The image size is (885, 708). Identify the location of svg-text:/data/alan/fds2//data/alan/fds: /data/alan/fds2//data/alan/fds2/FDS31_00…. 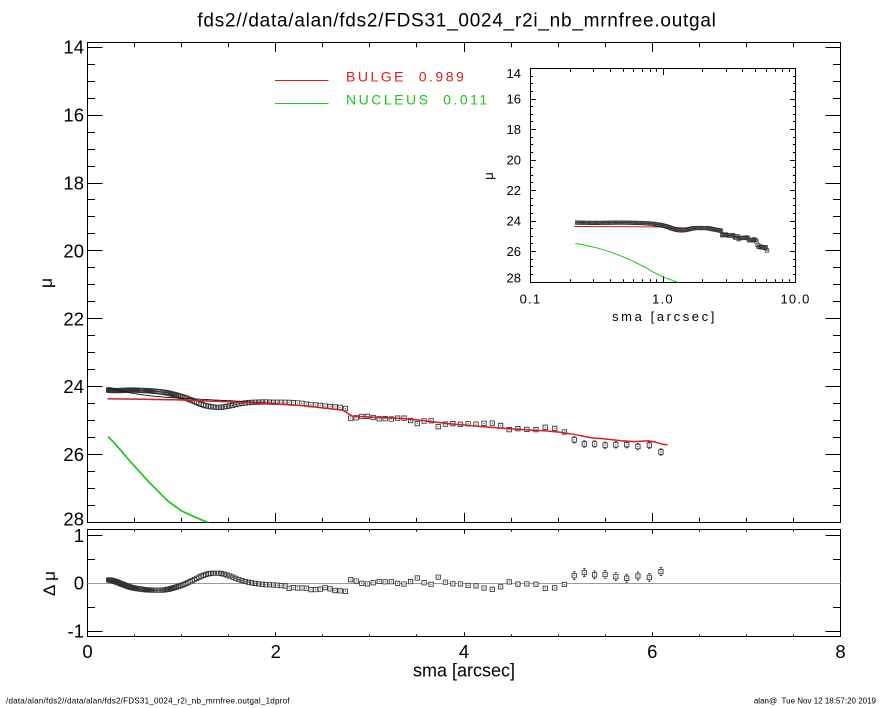
(148, 701).